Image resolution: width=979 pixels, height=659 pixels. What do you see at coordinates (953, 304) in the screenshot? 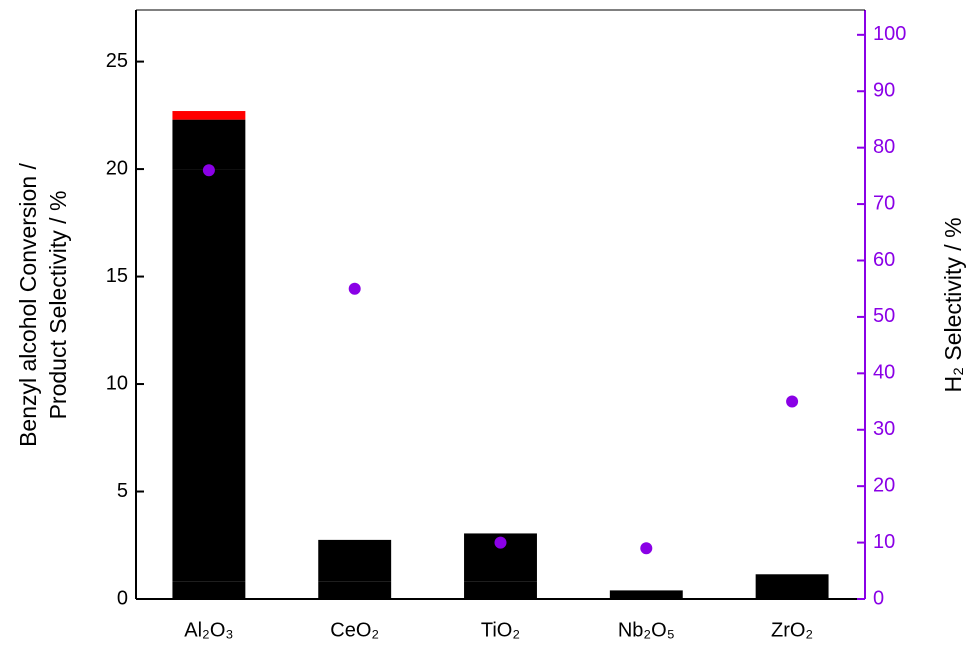
I see `y2-axis-label: H₂ Selectivity / %` at bounding box center [953, 304].